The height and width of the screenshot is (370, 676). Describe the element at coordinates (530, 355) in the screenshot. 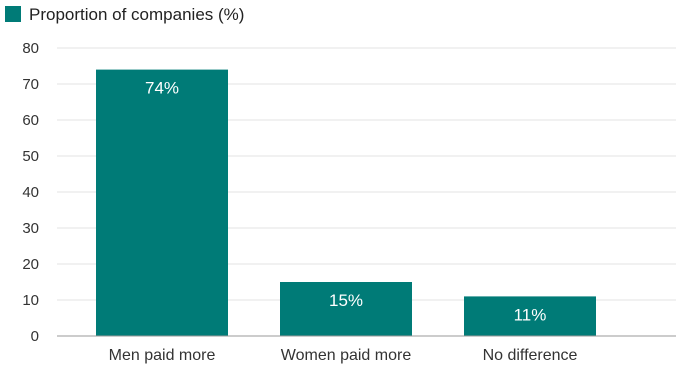

I see `x-category-label: No difference` at that location.